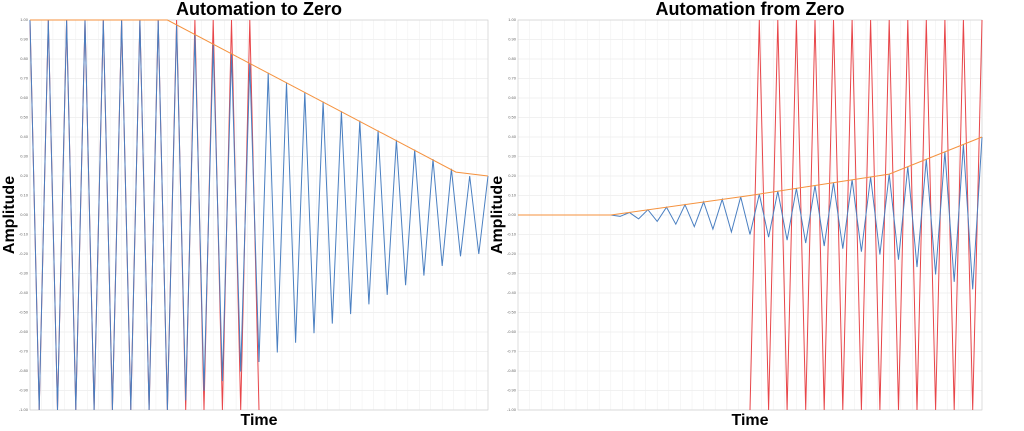 This screenshot has width=1024, height=431. I want to click on series-line, so click(750, 176).